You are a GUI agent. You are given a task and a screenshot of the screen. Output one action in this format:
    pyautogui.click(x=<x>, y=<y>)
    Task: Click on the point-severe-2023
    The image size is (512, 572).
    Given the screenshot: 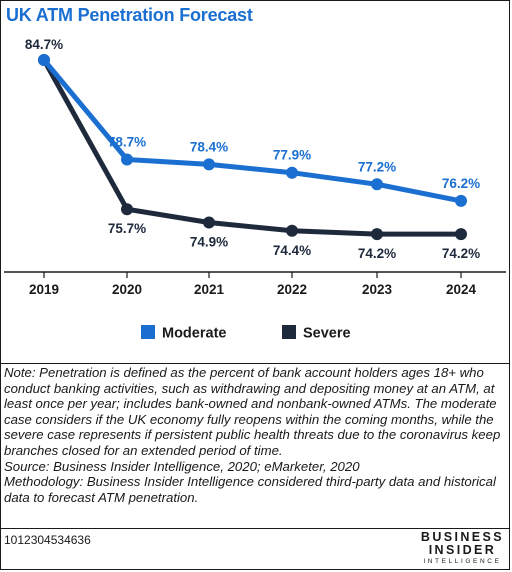 What is the action you would take?
    pyautogui.click(x=377, y=234)
    